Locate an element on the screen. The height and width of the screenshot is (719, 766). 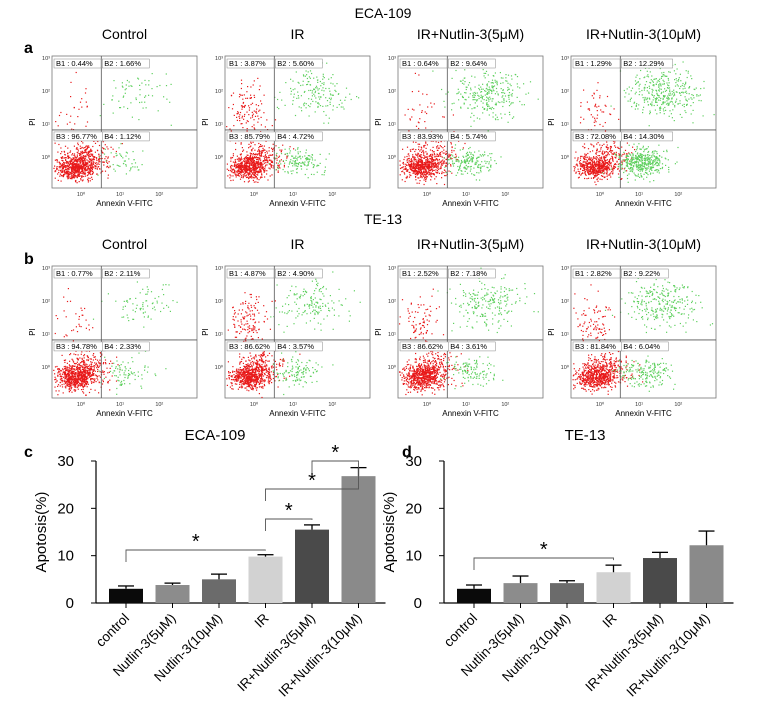
flow-x-tick: 10¹ is located at coordinates (466, 195).